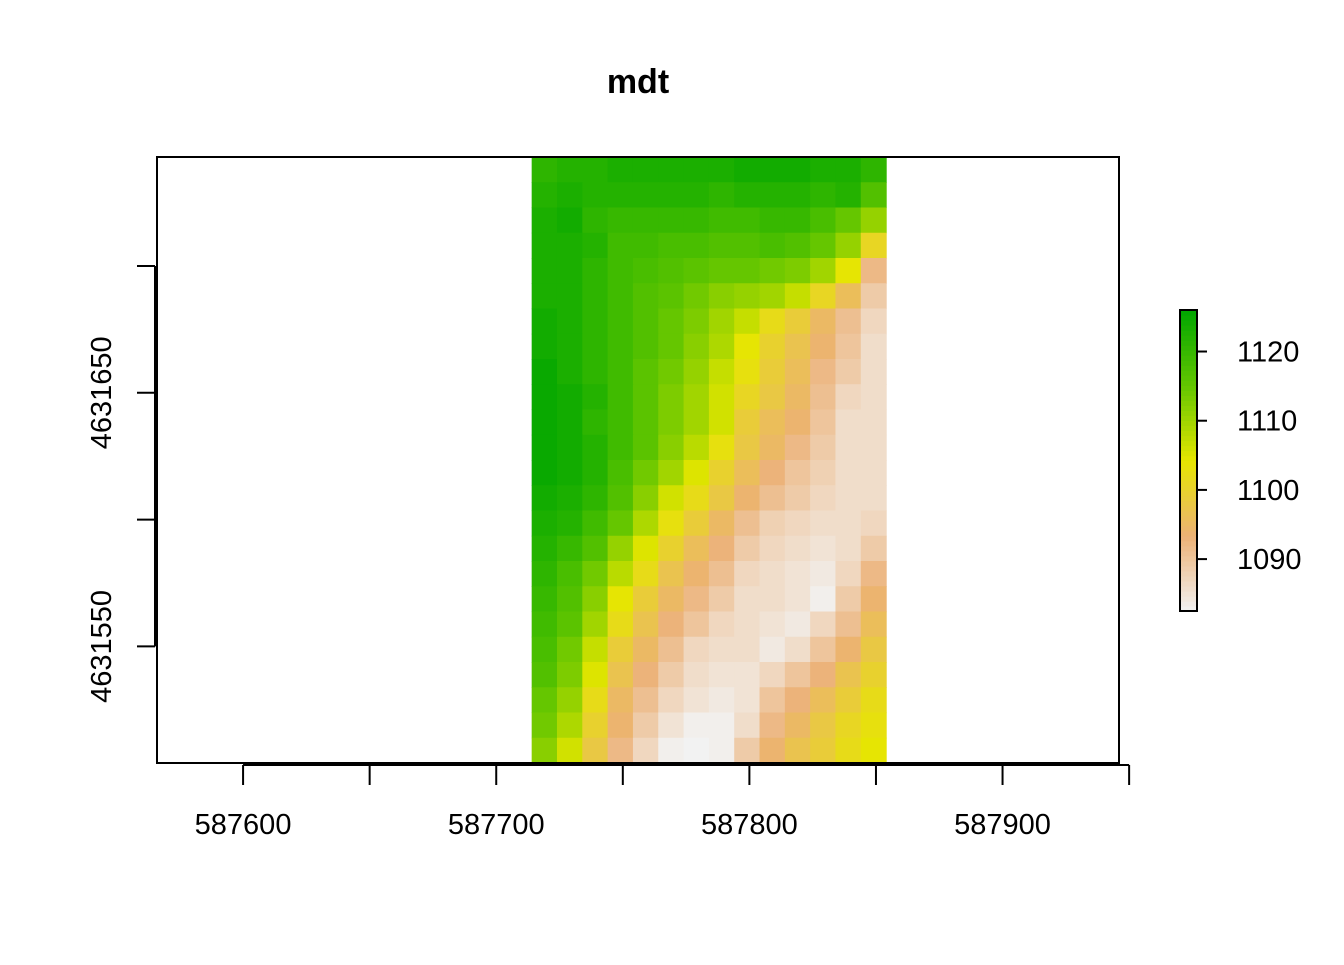  What do you see at coordinates (121, 484) in the screenshot?
I see `y-axis: 4631550 4631650` at bounding box center [121, 484].